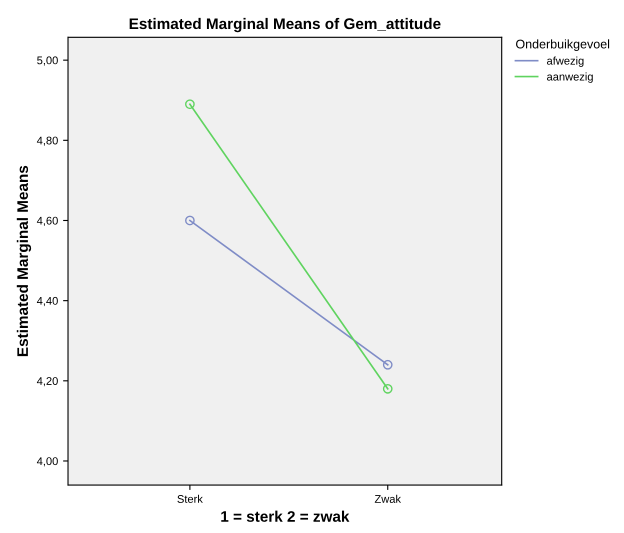 Image resolution: width=624 pixels, height=533 pixels. What do you see at coordinates (24, 261) in the screenshot?
I see `y-axis-title: Estimated Marginal Means` at bounding box center [24, 261].